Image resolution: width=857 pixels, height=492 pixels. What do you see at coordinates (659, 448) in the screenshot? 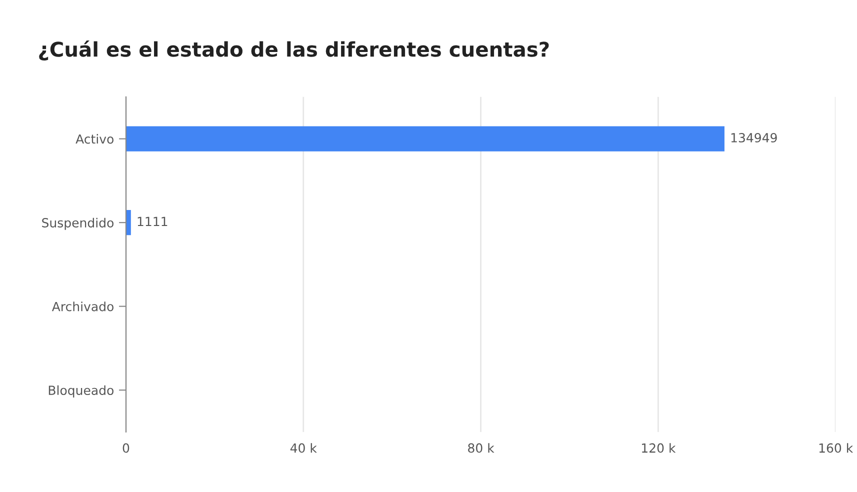
I see `x-tick-label: 120 k` at bounding box center [659, 448].